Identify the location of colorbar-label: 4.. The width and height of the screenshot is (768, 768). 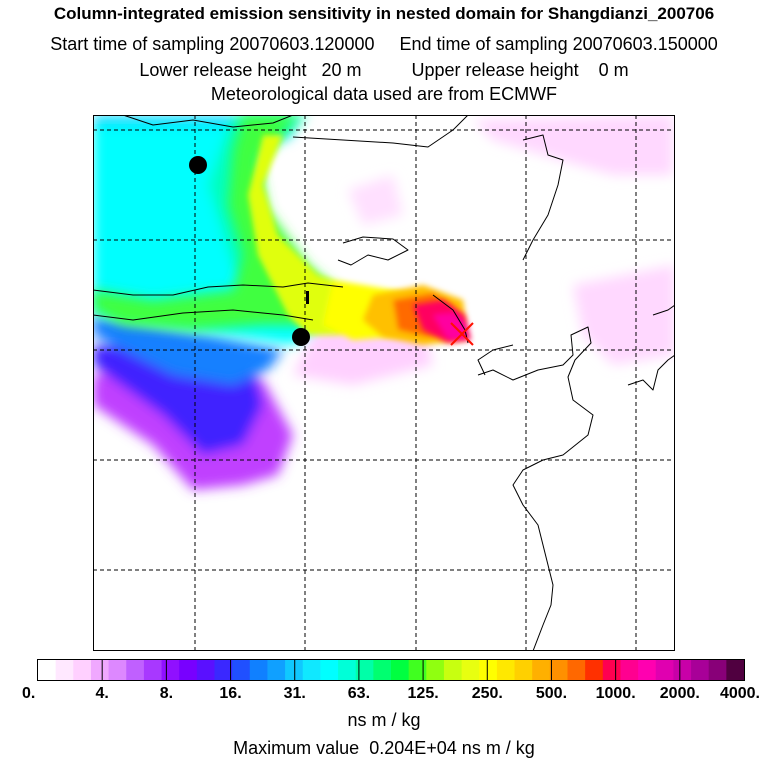
(102, 693).